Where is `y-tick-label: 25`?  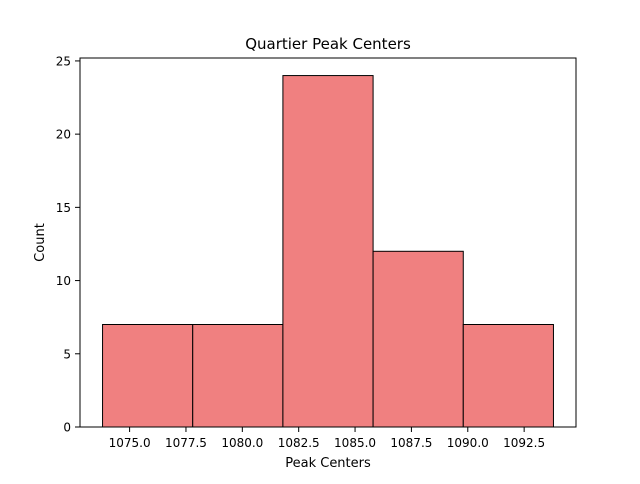
y-tick-label: 25 is located at coordinates (63, 61).